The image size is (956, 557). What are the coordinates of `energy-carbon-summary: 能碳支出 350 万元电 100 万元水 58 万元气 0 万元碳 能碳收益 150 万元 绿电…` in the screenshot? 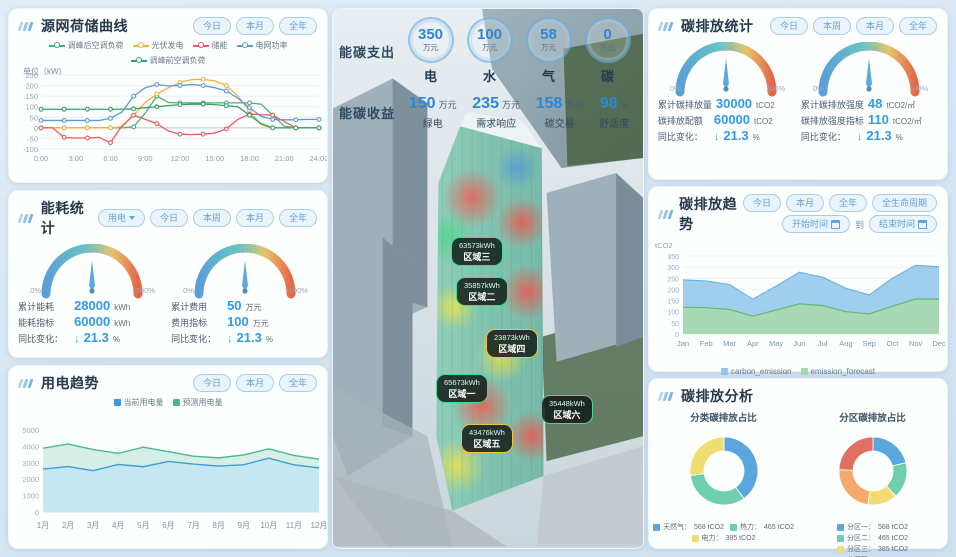 It's located at (488, 73).